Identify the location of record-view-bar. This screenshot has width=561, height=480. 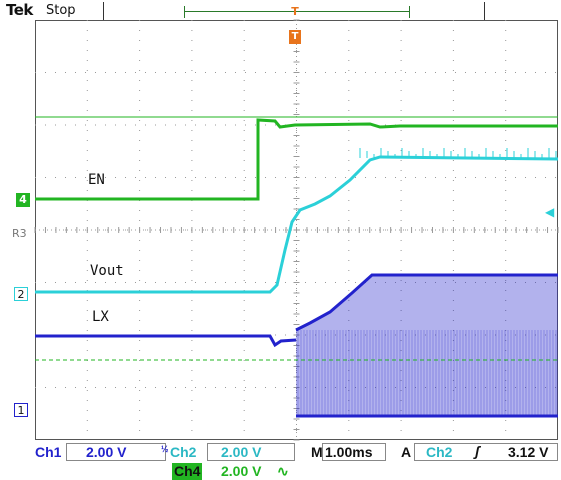
(297, 11).